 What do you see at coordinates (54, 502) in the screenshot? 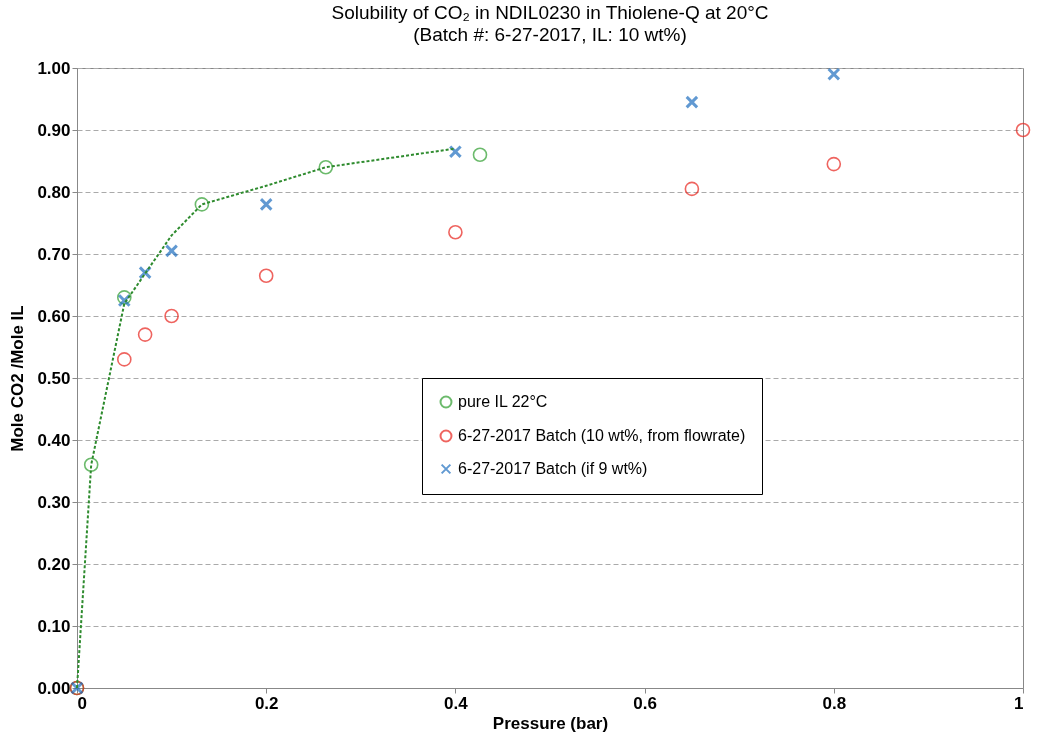
I see `y-tick-label: 0.30` at bounding box center [54, 502].